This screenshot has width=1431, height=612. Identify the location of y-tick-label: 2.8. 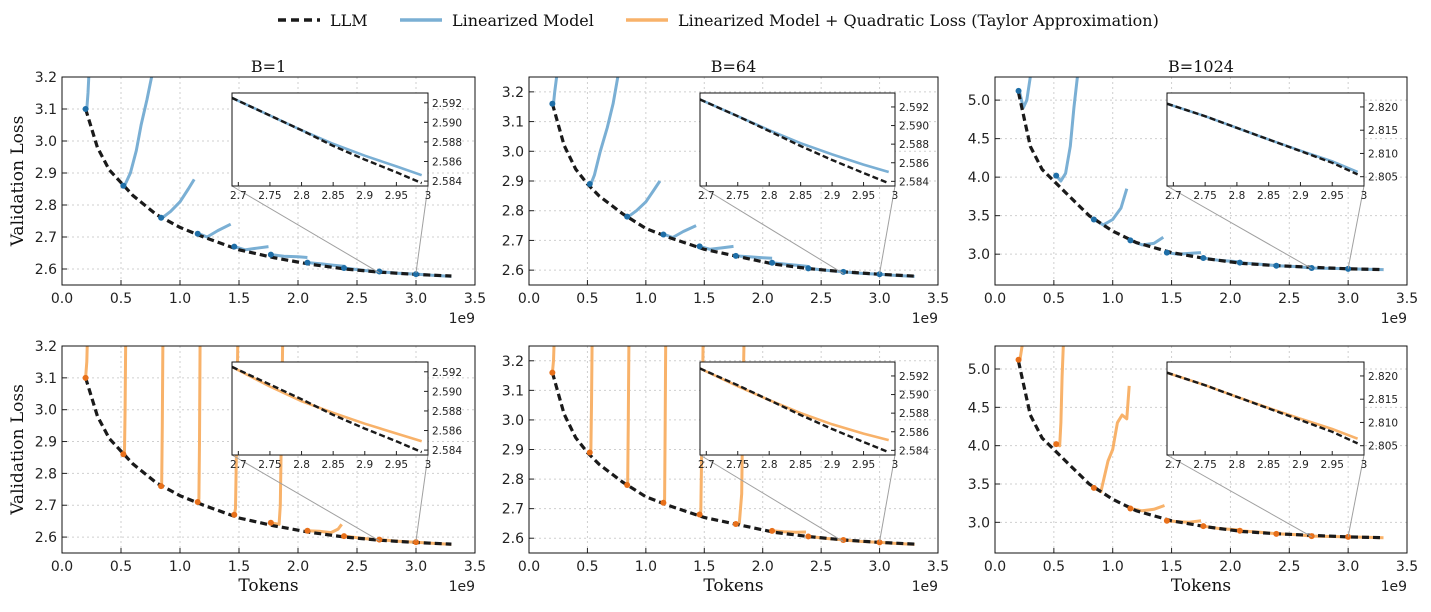
(513, 480).